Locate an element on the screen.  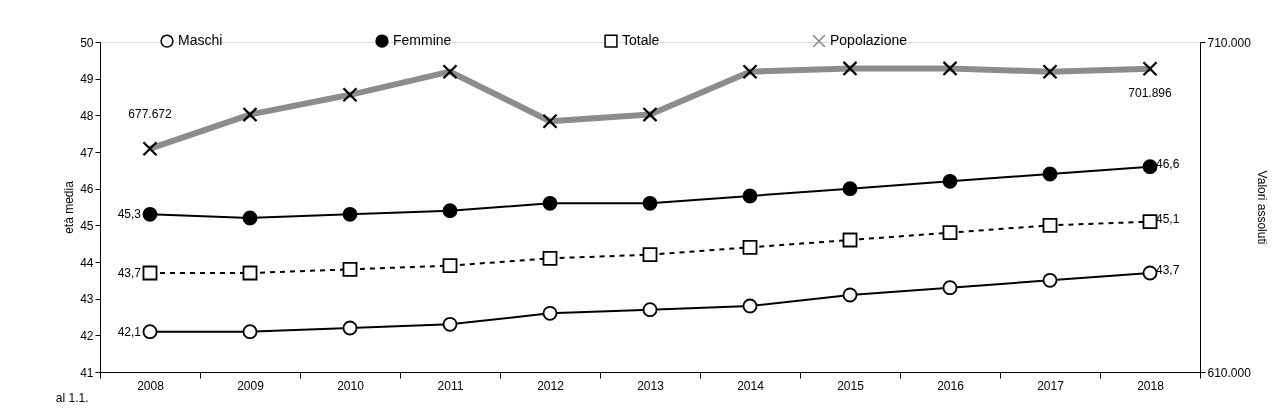
legend-label: Femmine is located at coordinates (422, 40).